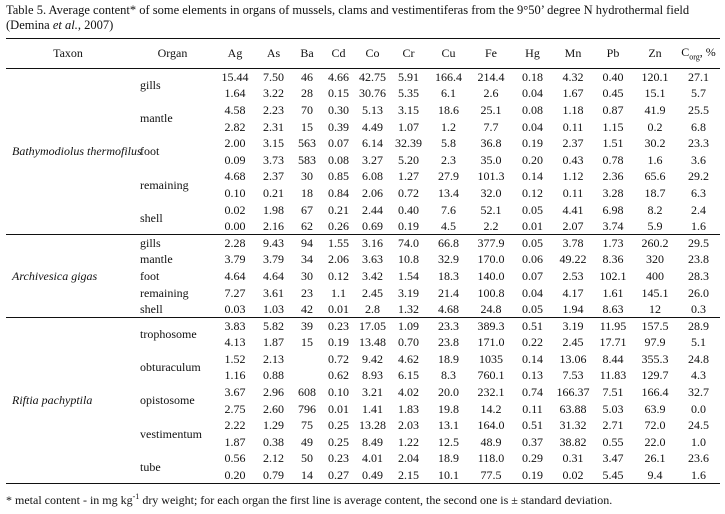 The height and width of the screenshot is (514, 725). What do you see at coordinates (532, 53) in the screenshot?
I see `header-hg: Hg` at bounding box center [532, 53].